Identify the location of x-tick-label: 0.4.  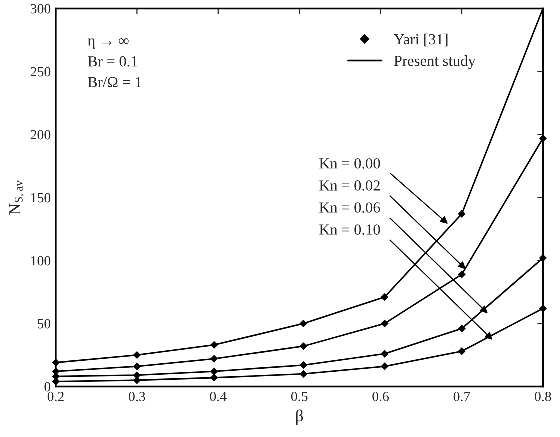
(218, 397).